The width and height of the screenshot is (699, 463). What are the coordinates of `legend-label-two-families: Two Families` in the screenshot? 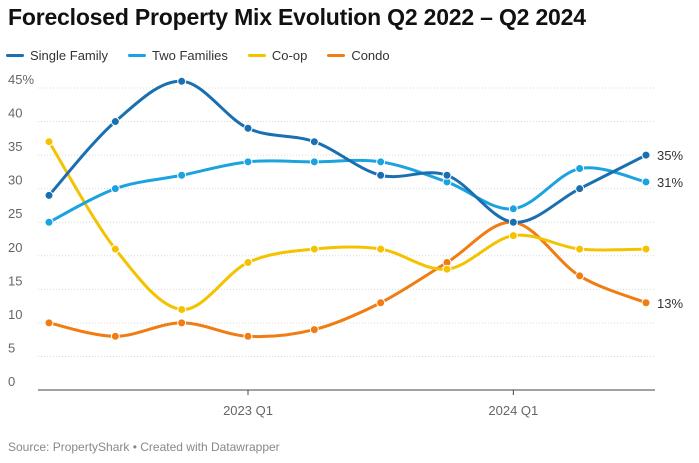 It's located at (190, 55).